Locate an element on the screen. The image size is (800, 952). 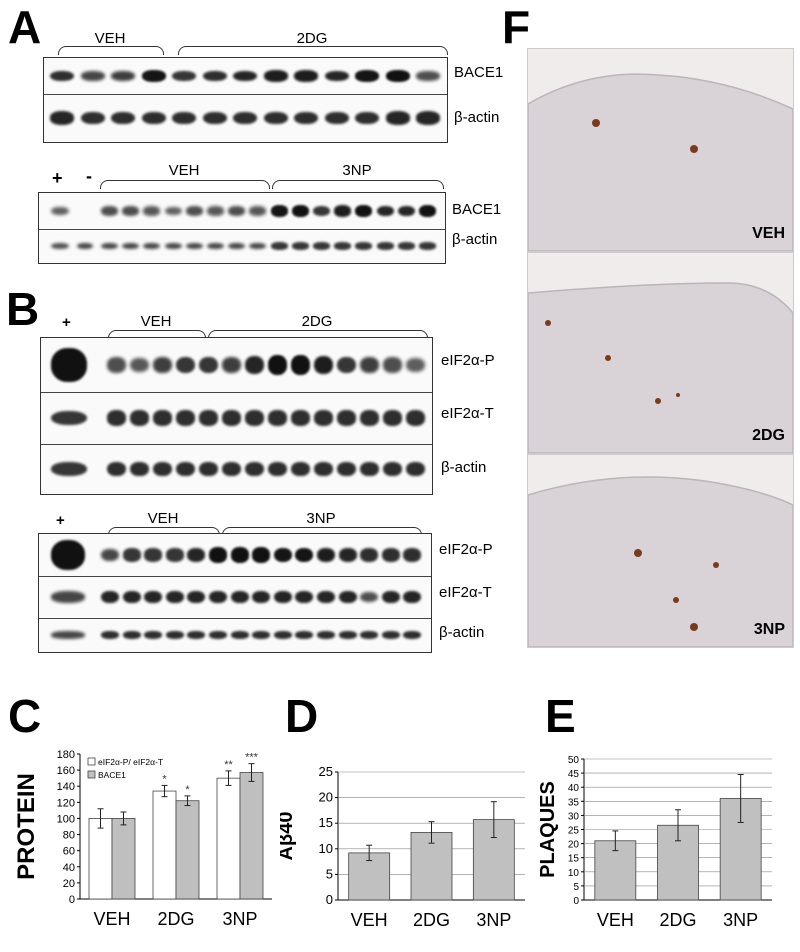
legend-entry: BACE1 is located at coordinates (112, 775).